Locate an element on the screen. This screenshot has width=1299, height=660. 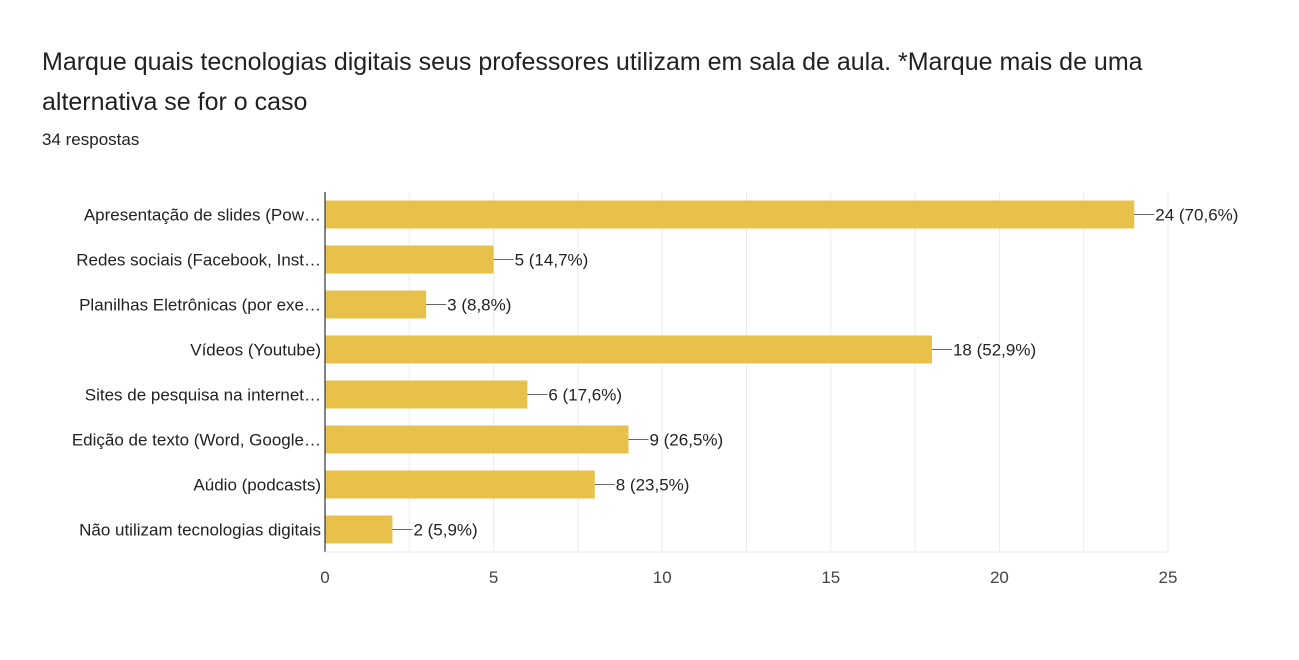
category-label: Não utilizam tecnologias digitais is located at coordinates (200, 530).